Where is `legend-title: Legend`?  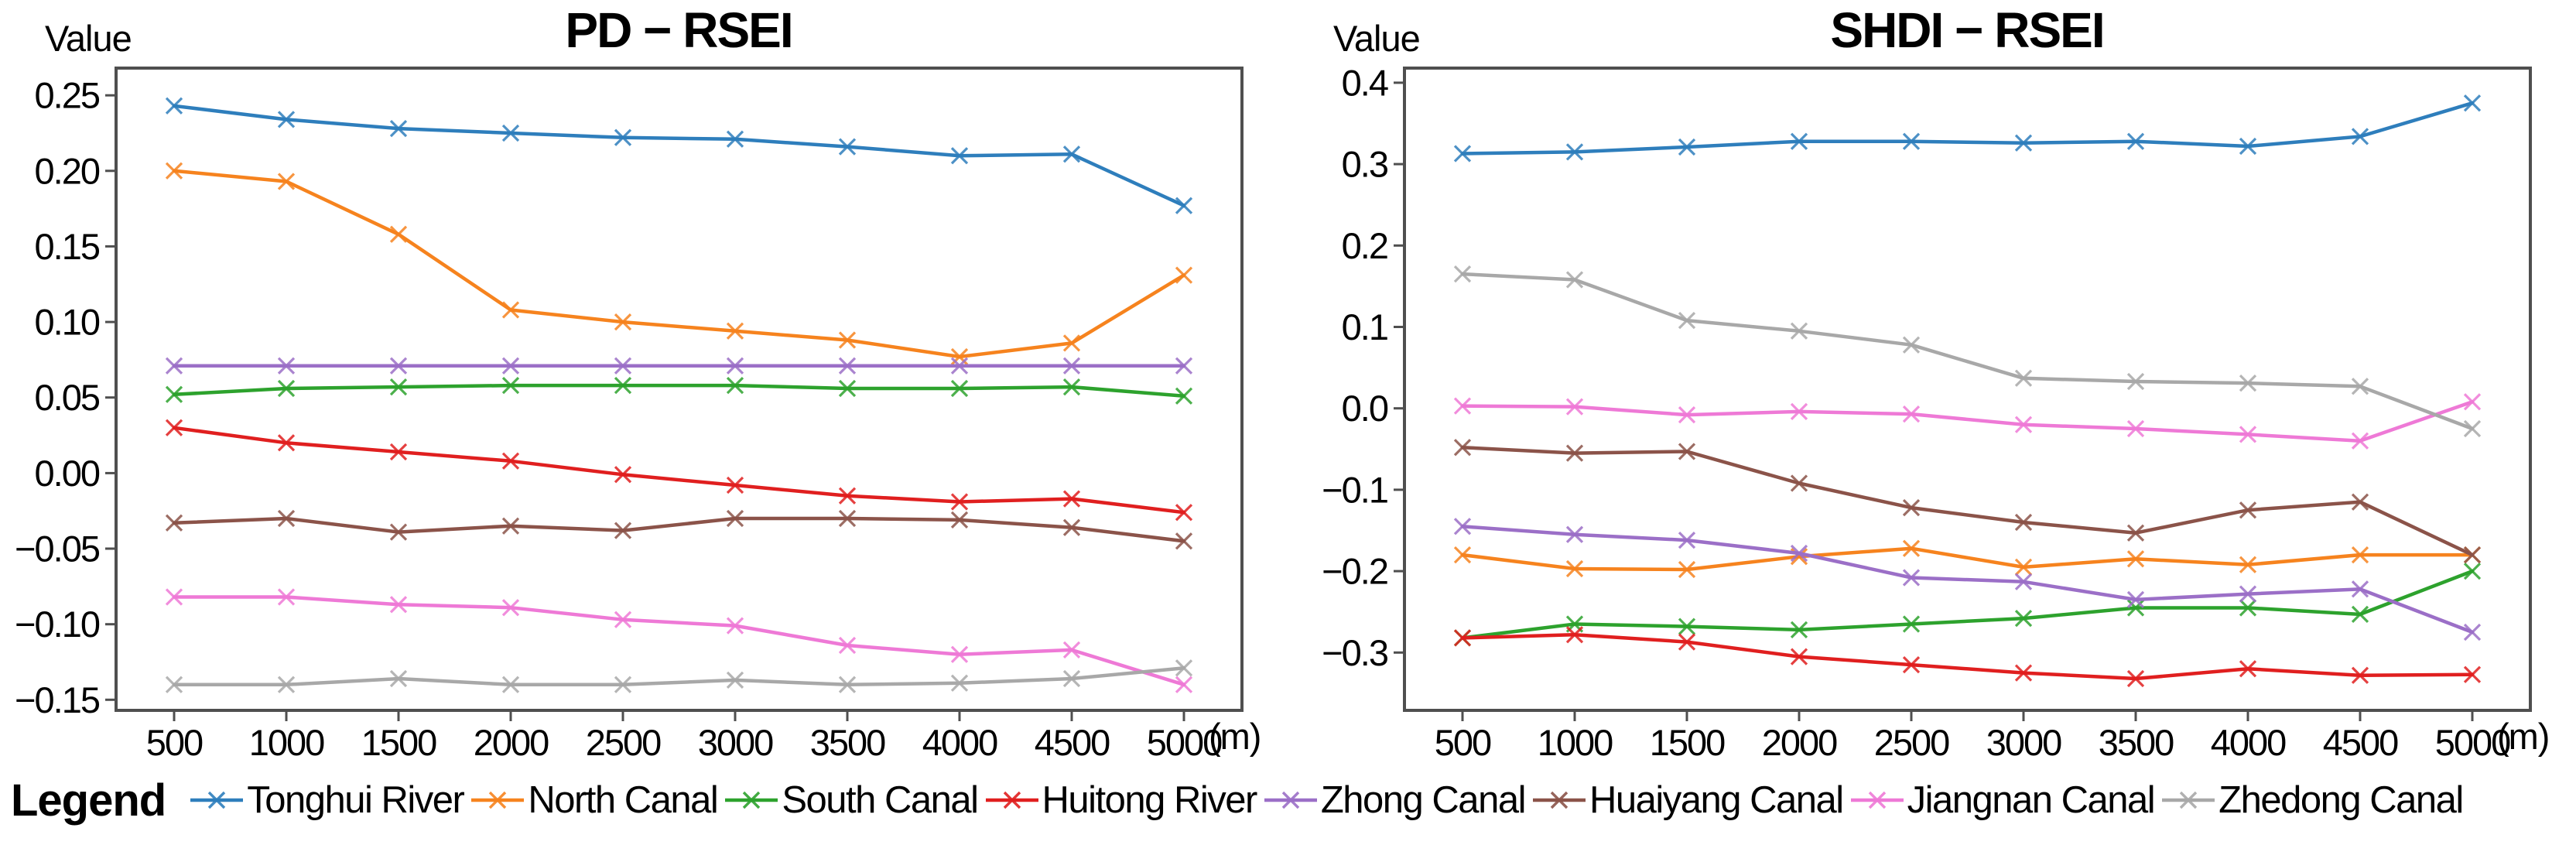 legend-title: Legend is located at coordinates (89, 801).